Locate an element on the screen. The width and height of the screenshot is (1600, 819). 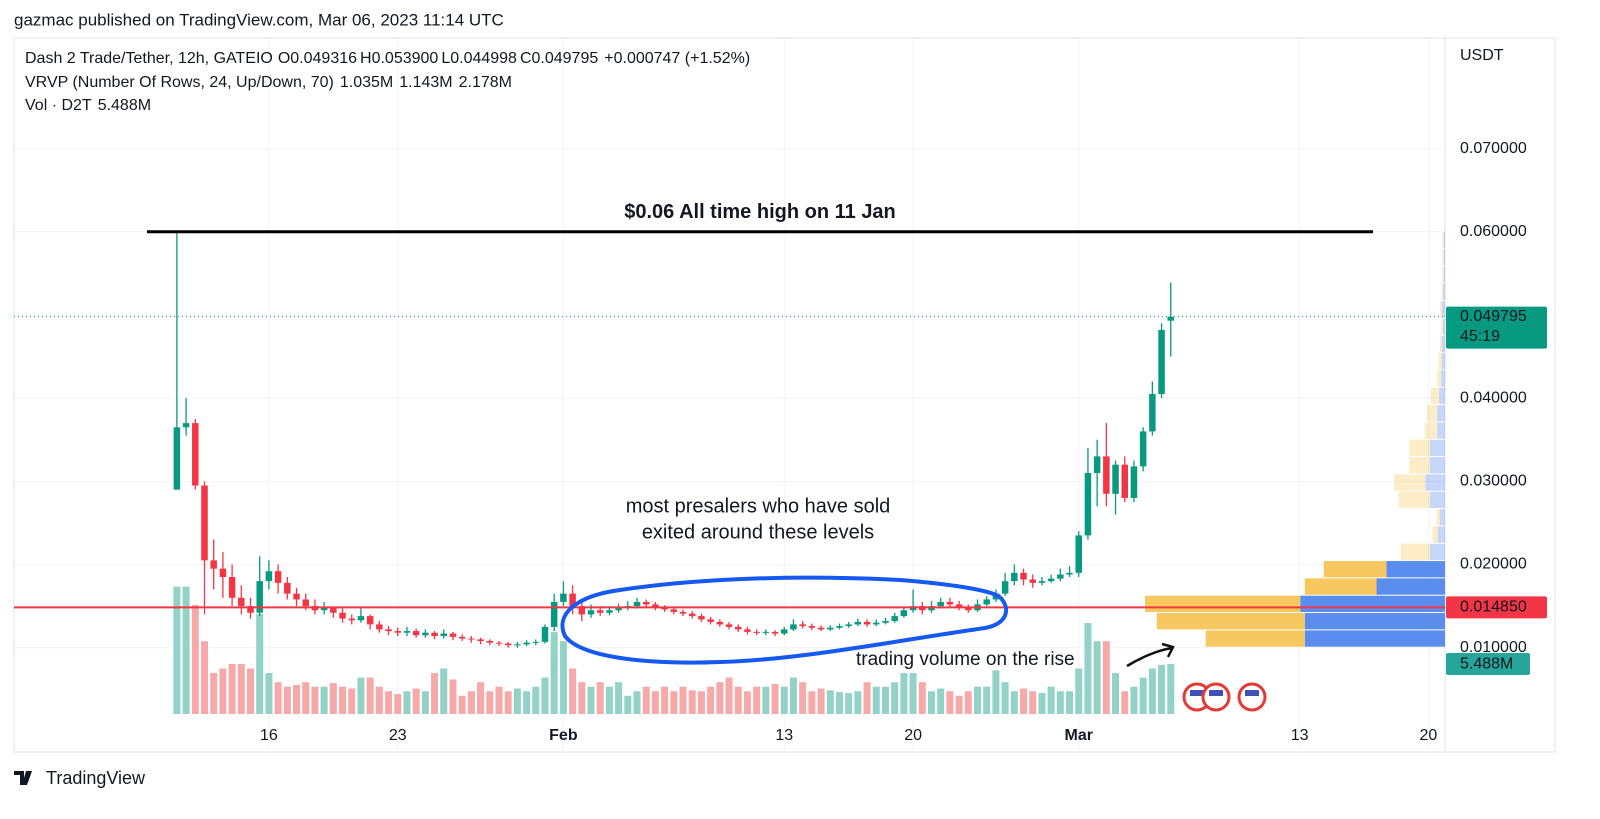
y-tick-label: 0.070000 is located at coordinates (1493, 148).